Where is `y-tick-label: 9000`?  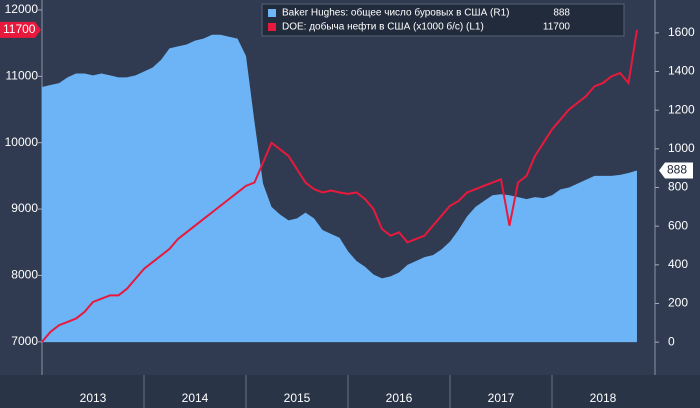
y-tick-label: 9000 is located at coordinates (24, 208).